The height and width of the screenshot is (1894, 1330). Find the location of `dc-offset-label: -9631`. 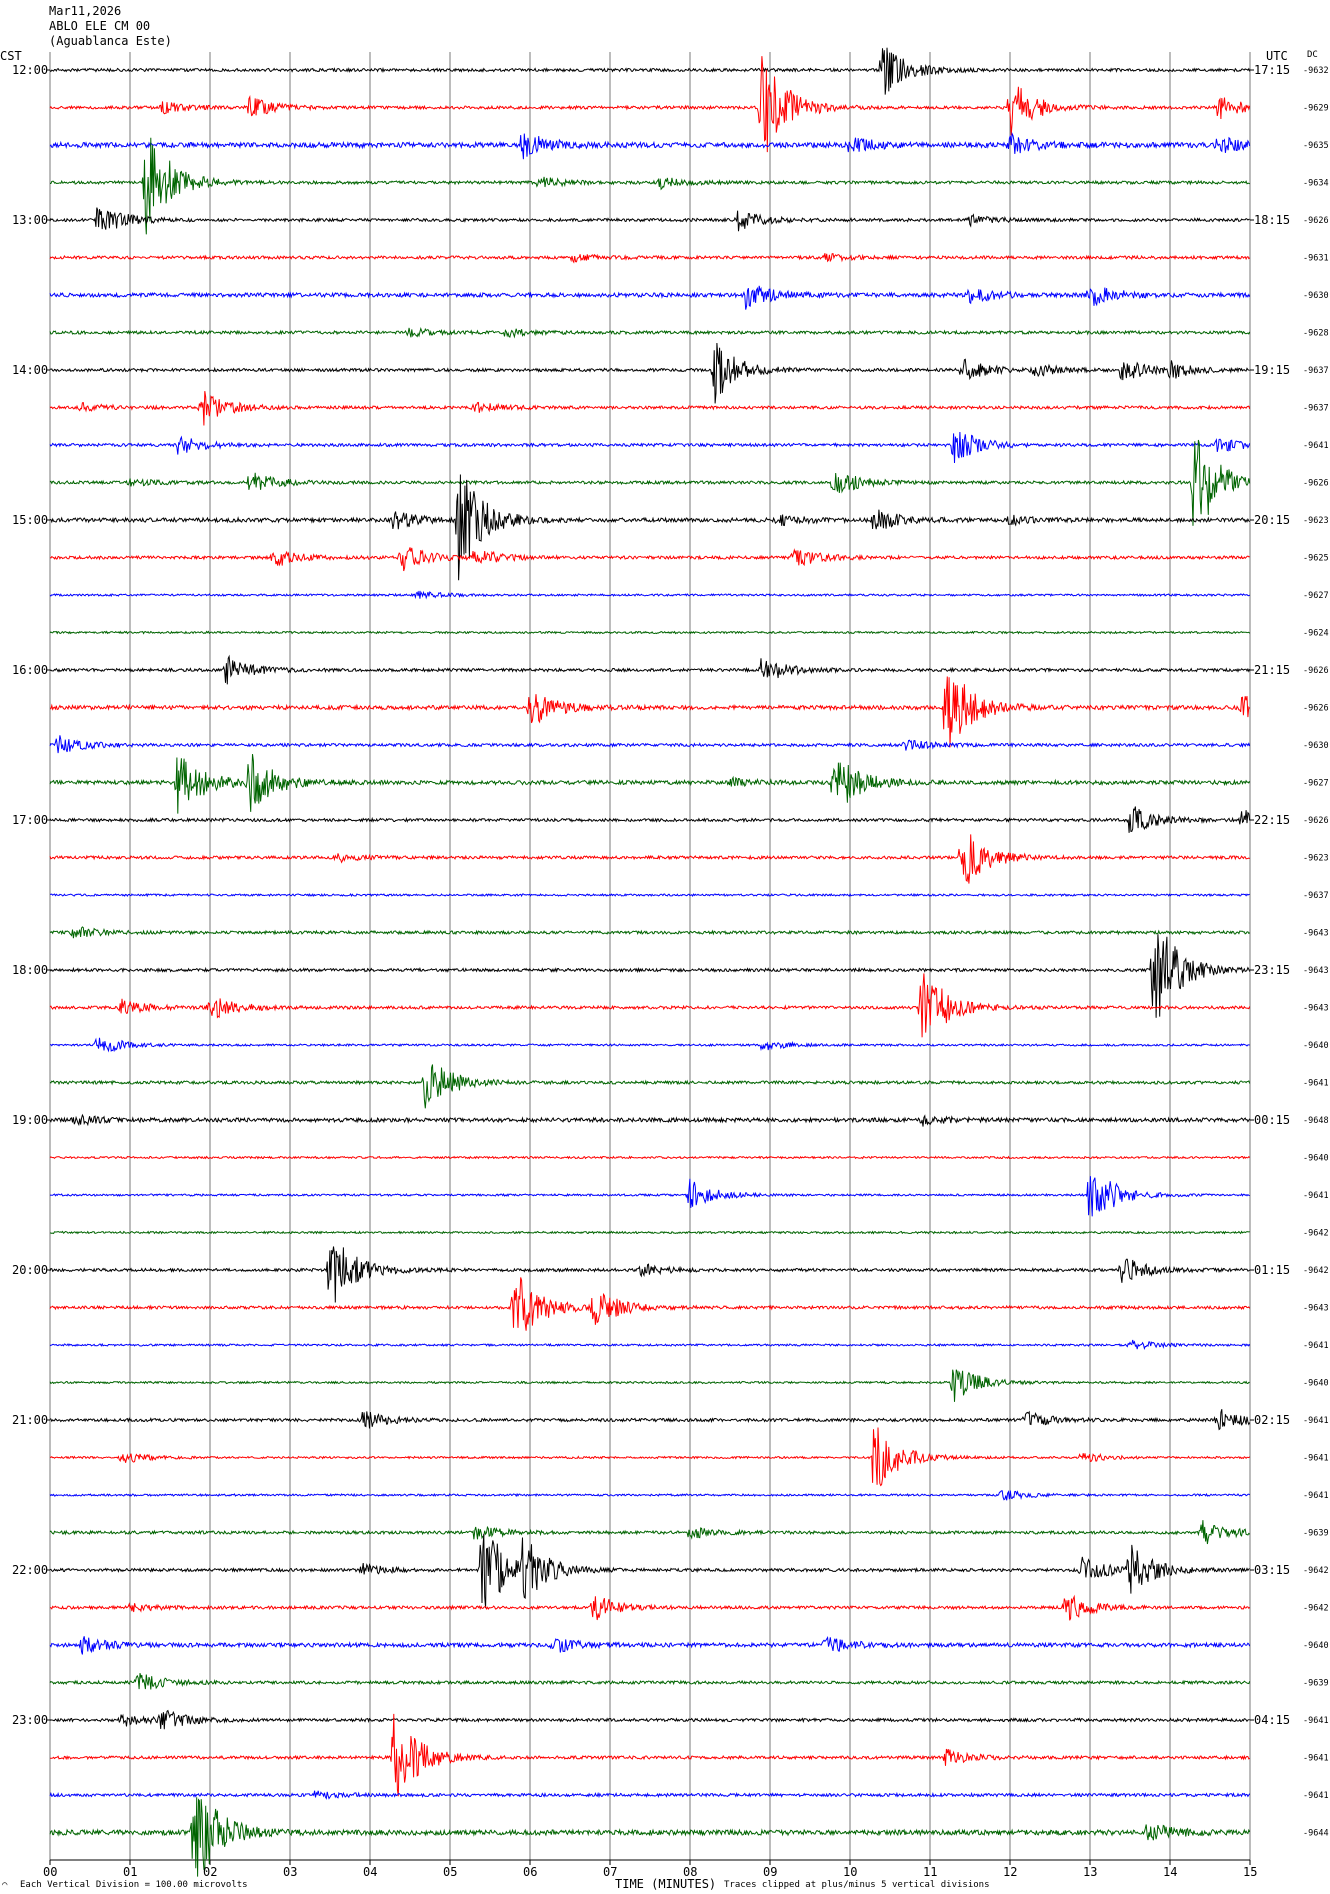

dc-offset-label: -9631 is located at coordinates (1316, 259).